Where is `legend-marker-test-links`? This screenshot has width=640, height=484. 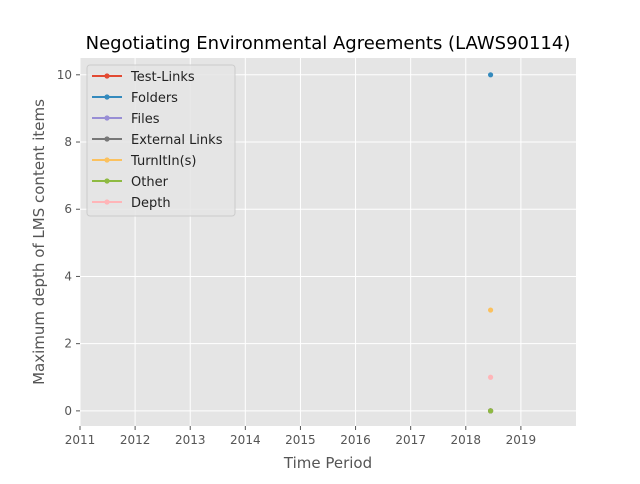
legend-marker-test-links is located at coordinates (107, 76).